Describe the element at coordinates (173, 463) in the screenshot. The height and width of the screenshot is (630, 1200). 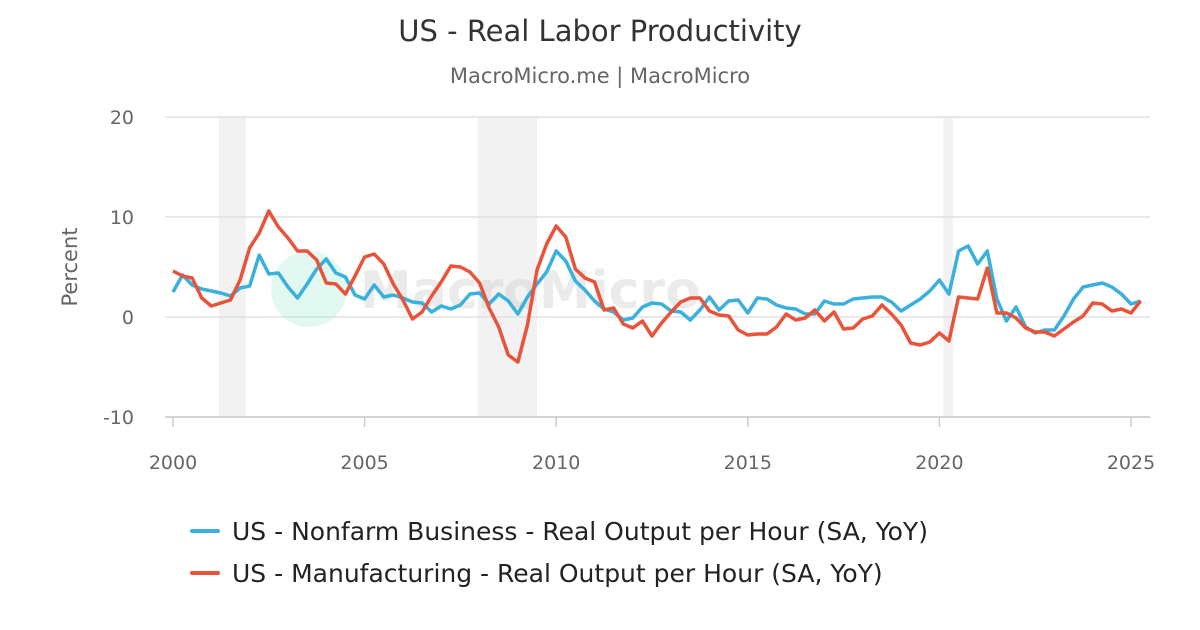
I see `x-tick-label: 2000` at that location.